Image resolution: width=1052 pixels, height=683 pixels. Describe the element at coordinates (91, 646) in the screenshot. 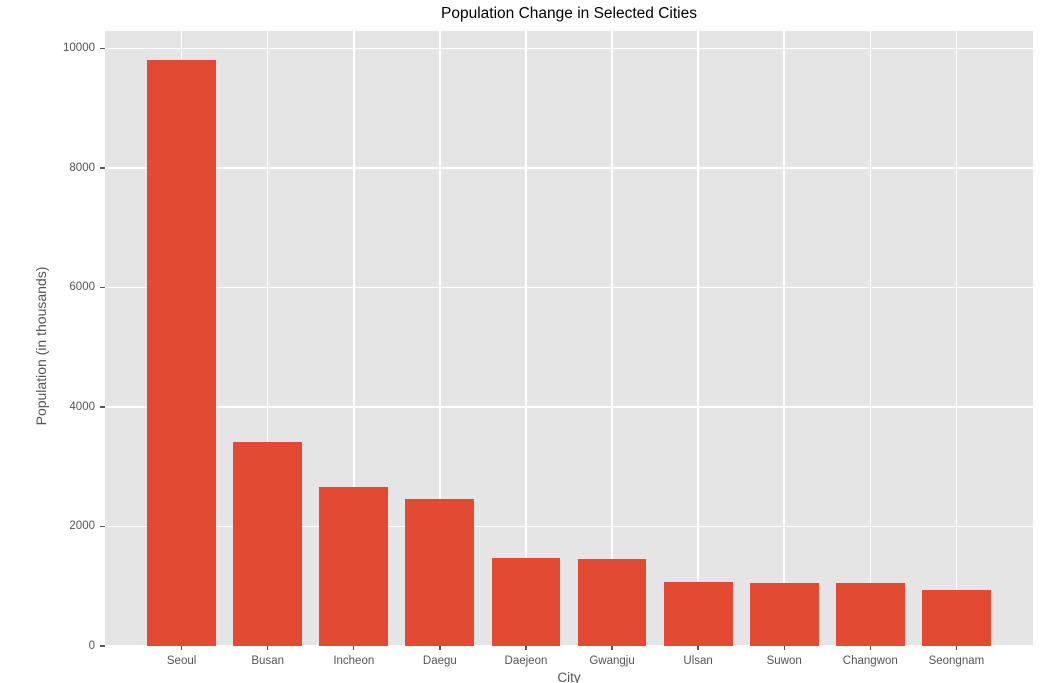

I see `y-tick-label: 0` at that location.